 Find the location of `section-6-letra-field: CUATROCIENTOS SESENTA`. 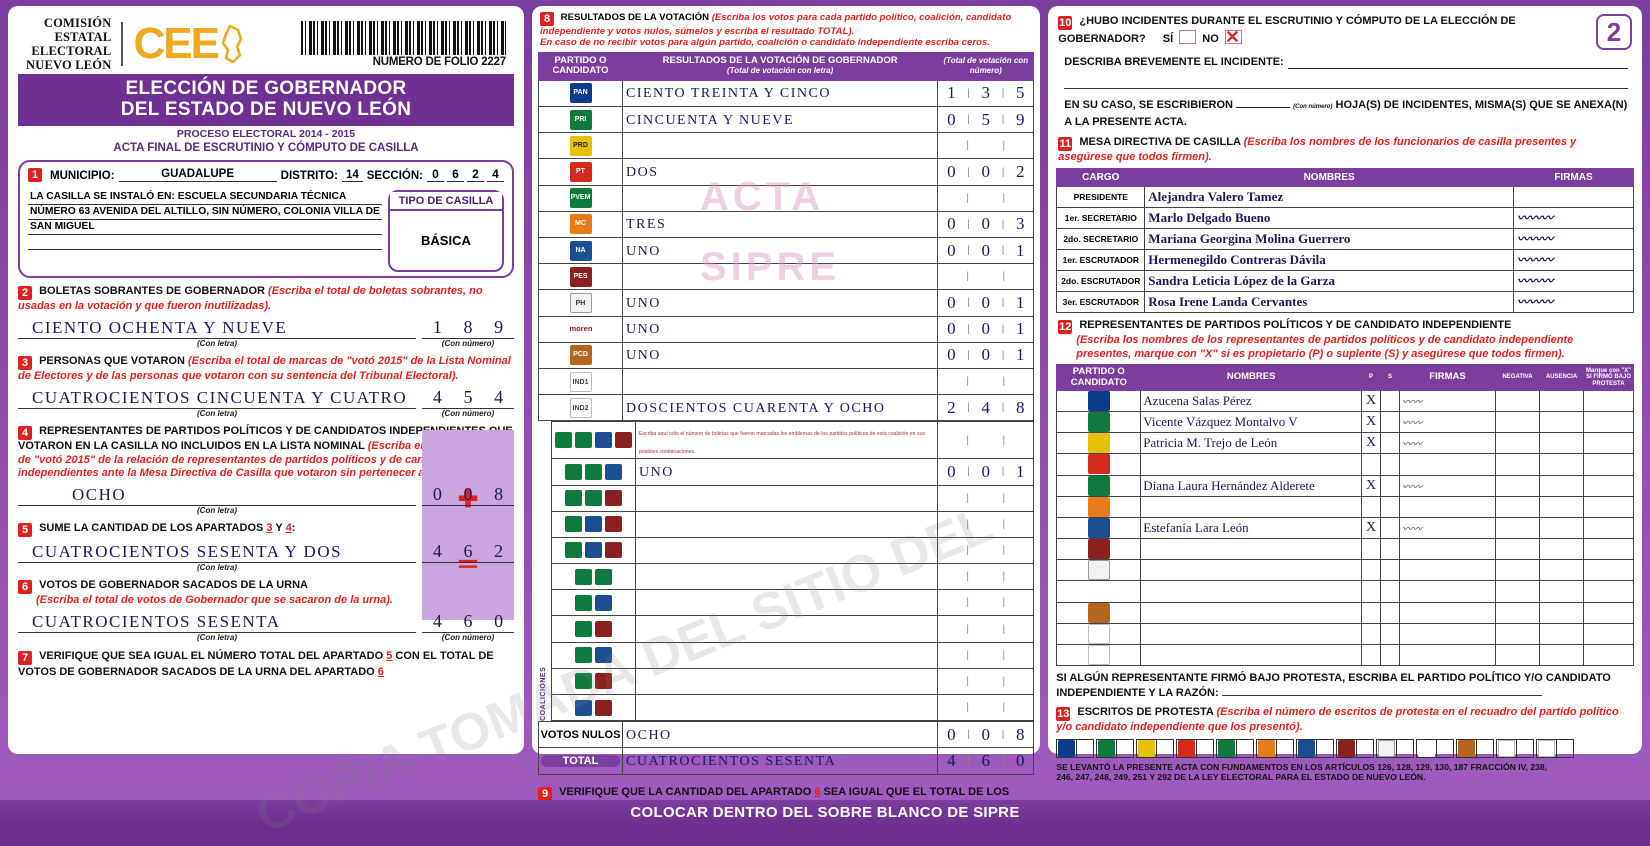

section-6-letra-field: CUATROCIENTOS SESENTA is located at coordinates (217, 623).